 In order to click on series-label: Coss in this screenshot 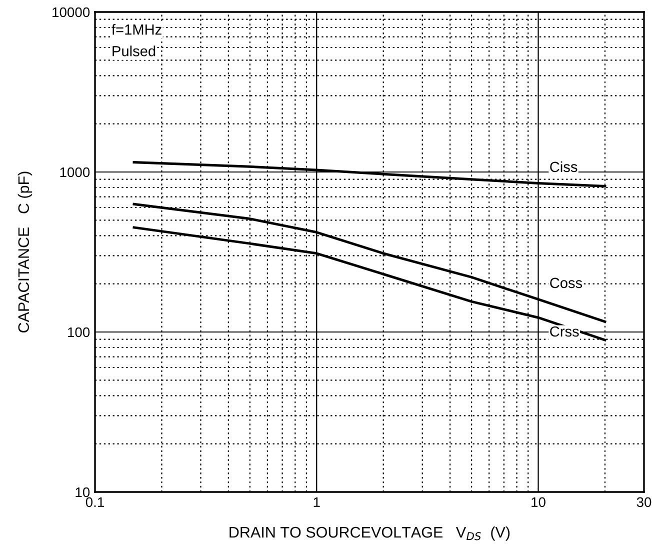, I will do `click(566, 283)`.